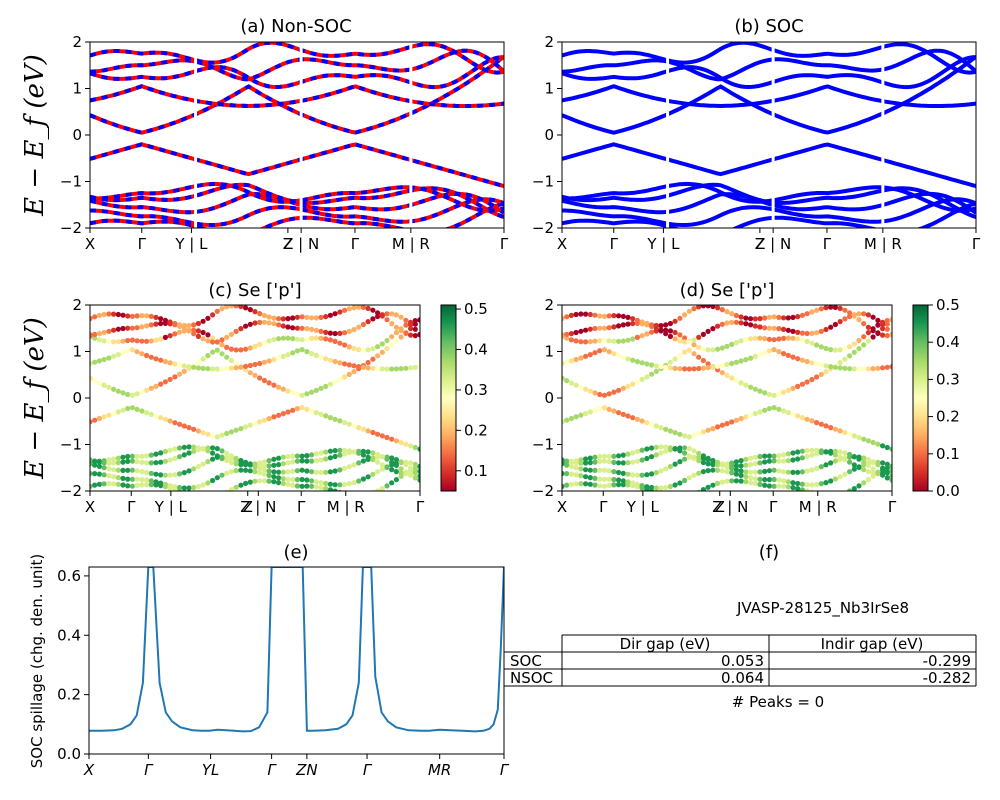 This screenshot has width=1000, height=800. Describe the element at coordinates (69, 695) in the screenshot. I see `y-tick-label: 0.2` at that location.